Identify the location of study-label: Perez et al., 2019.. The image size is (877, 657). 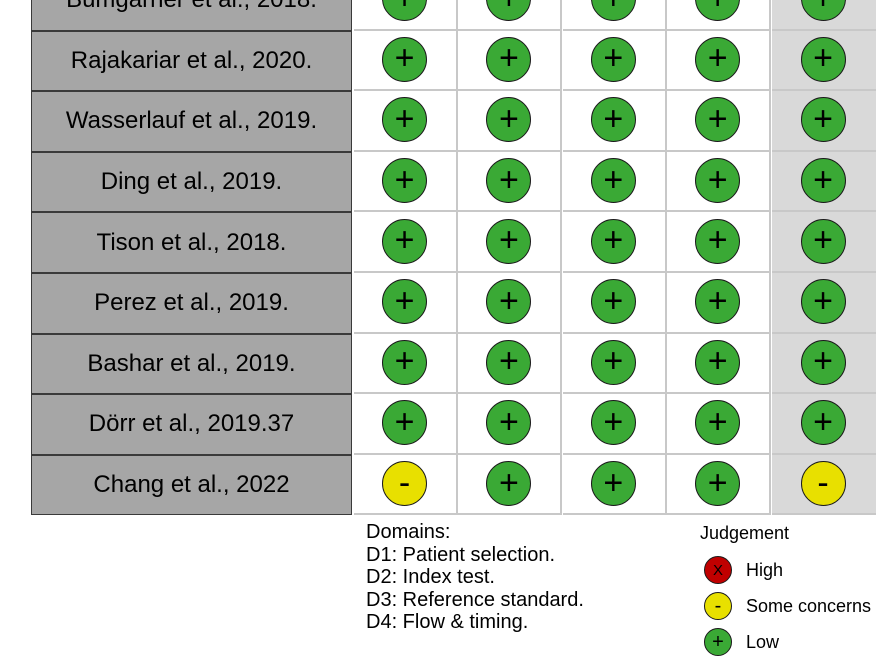
(191, 303).